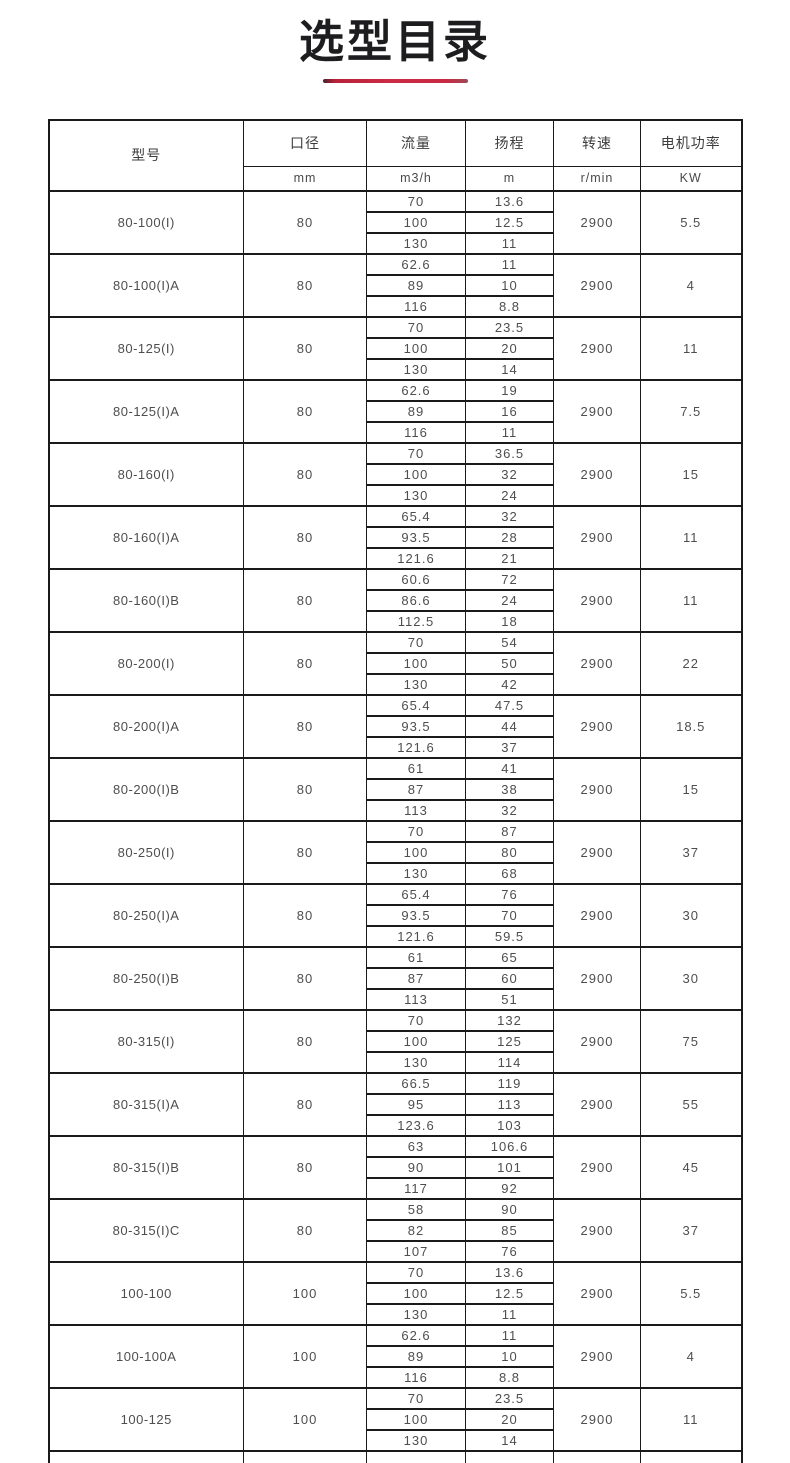 The height and width of the screenshot is (1463, 790). What do you see at coordinates (395, 600) in the screenshot?
I see `table-row: 80-160(I)B 80 60.6 72 2900 11` at bounding box center [395, 600].